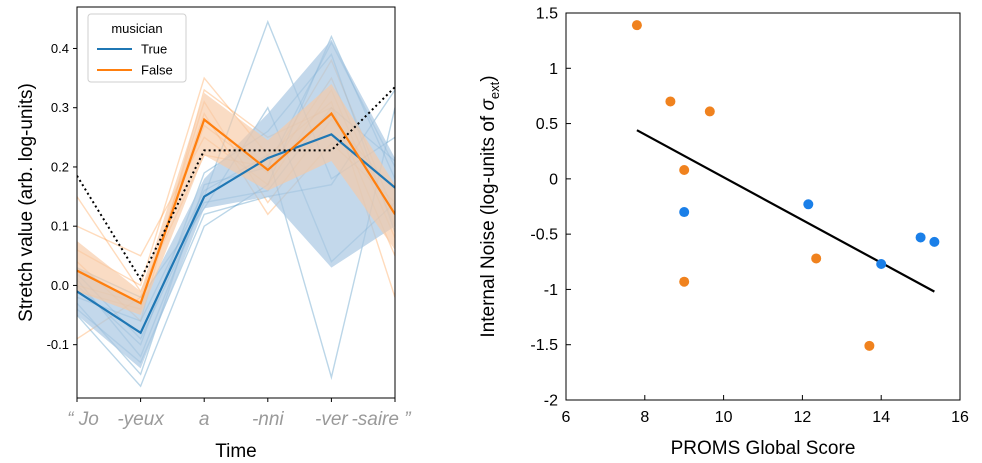  I want to click on right-x-tick-label: 10, so click(724, 417).